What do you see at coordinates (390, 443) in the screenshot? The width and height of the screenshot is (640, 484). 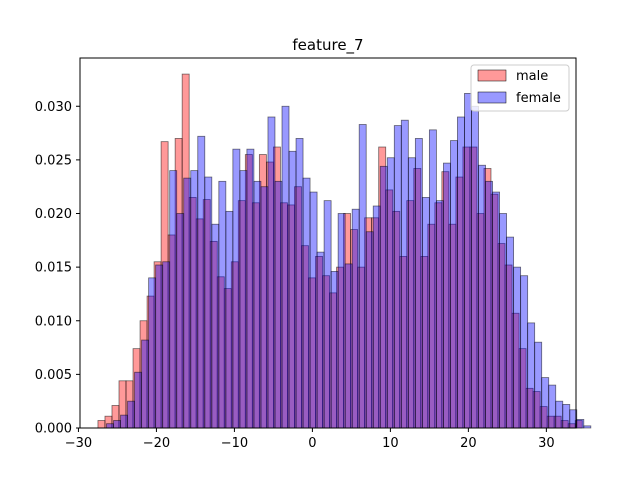 I see `x-tick-label: 10` at bounding box center [390, 443].